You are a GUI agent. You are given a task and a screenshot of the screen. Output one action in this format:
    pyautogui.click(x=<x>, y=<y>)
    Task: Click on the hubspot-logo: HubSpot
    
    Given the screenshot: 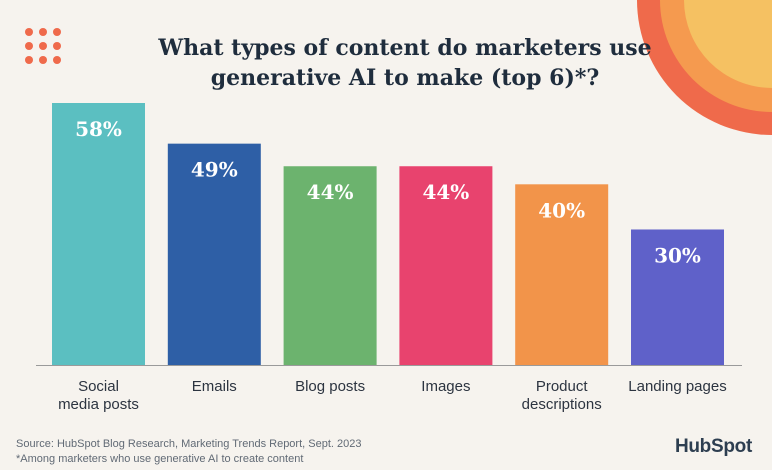 What is the action you would take?
    pyautogui.click(x=713, y=446)
    